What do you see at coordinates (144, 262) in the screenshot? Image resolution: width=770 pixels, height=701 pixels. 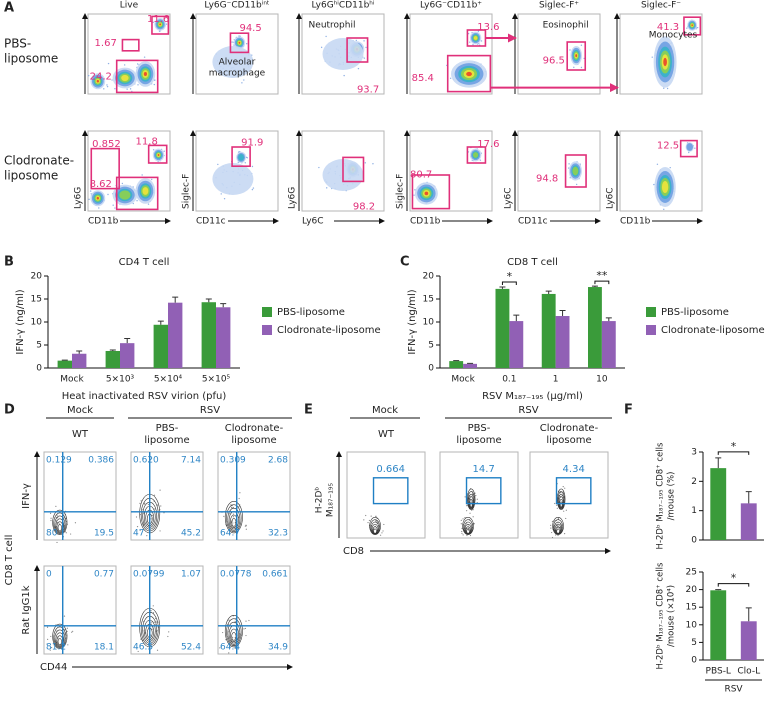 I see `chart-title: CD4 T cell` at bounding box center [144, 262].